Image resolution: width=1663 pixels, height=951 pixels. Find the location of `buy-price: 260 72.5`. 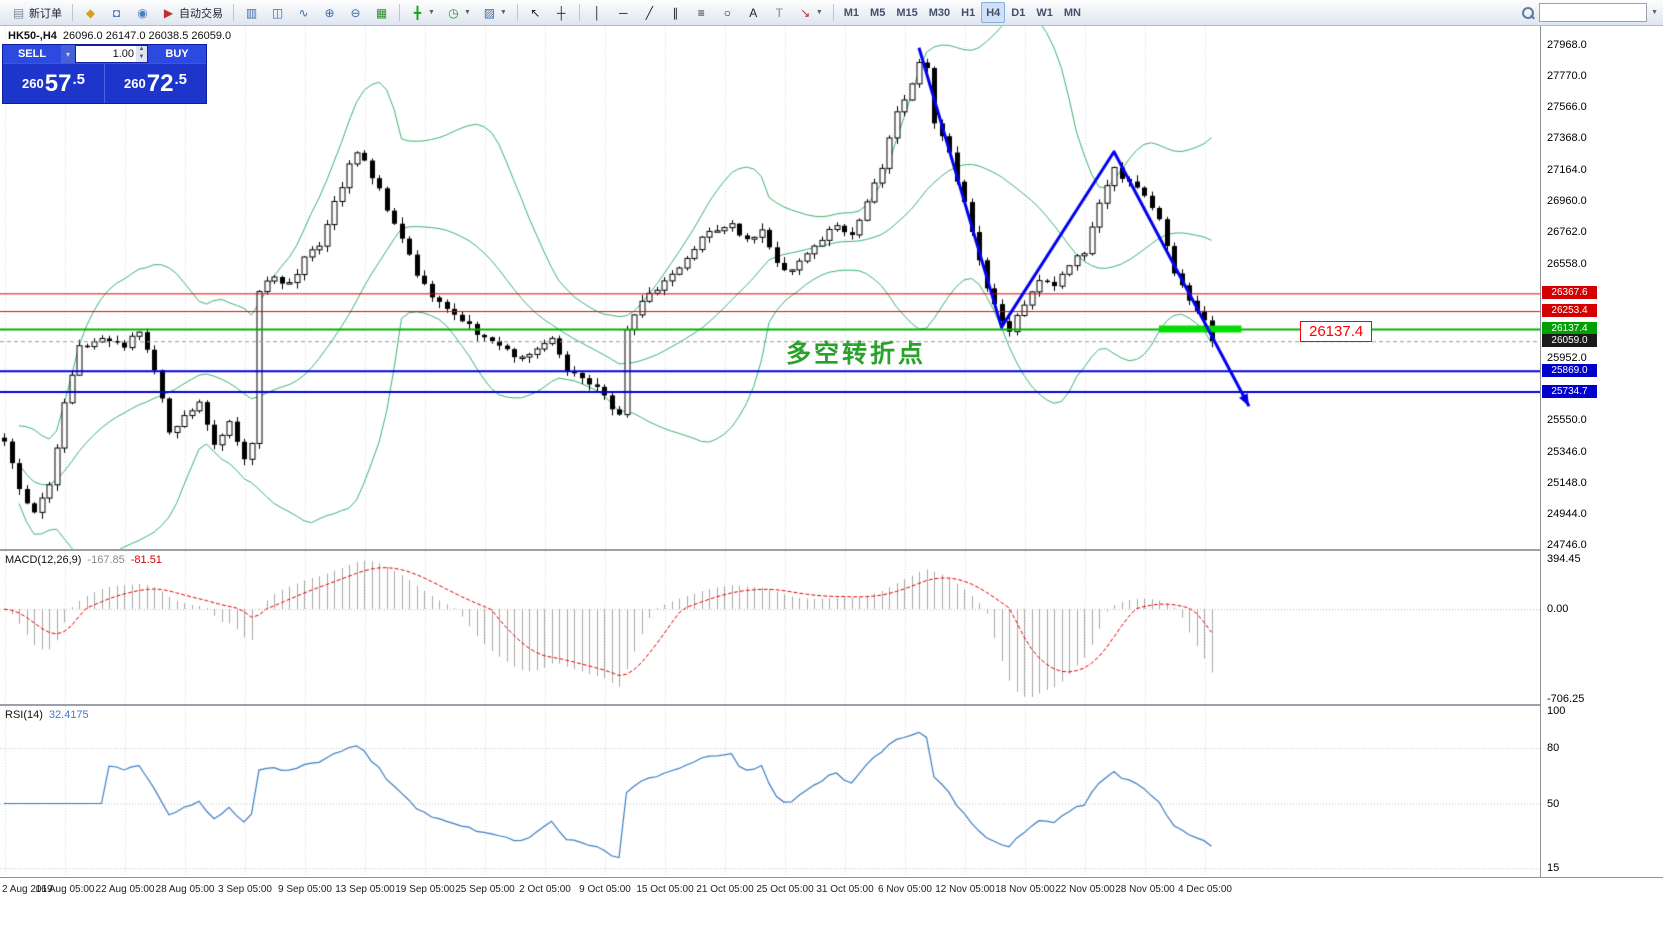

buy-price: 260 72.5 is located at coordinates (155, 83).